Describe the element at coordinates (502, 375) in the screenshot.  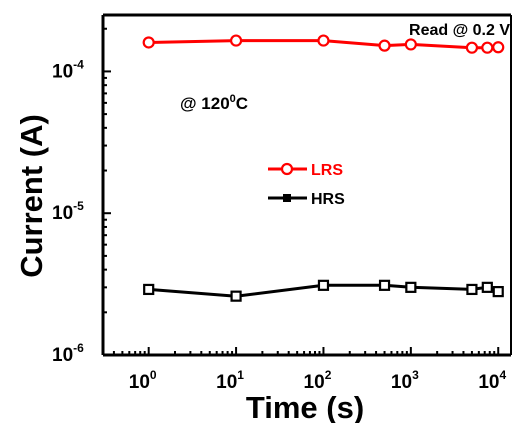
I see `x-tick-label-exponent: 4` at that location.